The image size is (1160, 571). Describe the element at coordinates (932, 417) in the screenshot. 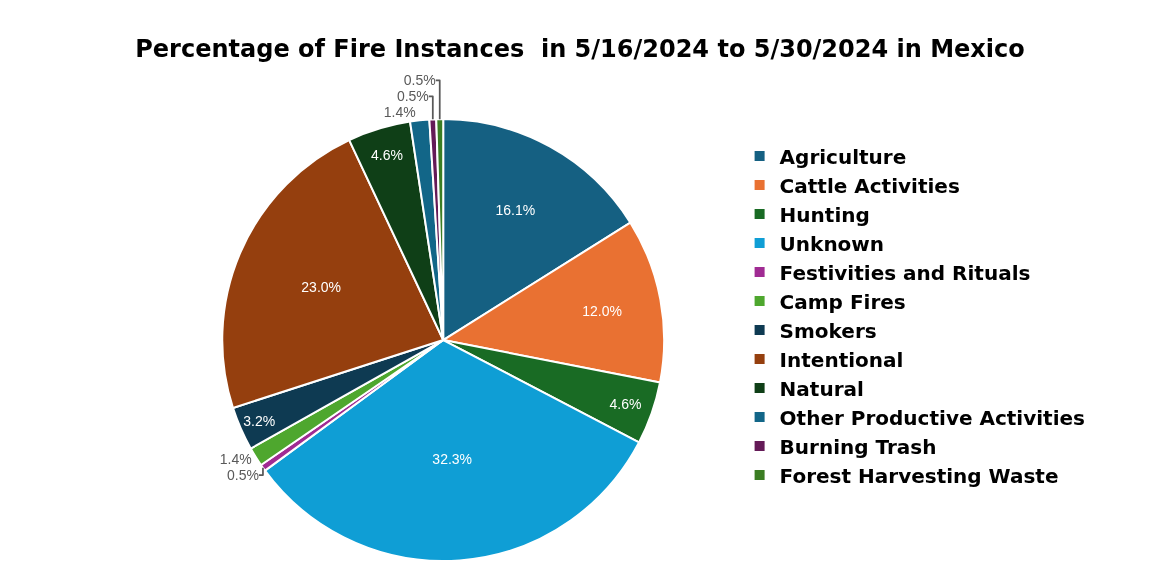

I see `legend-label: Other Productive Activities` at that location.